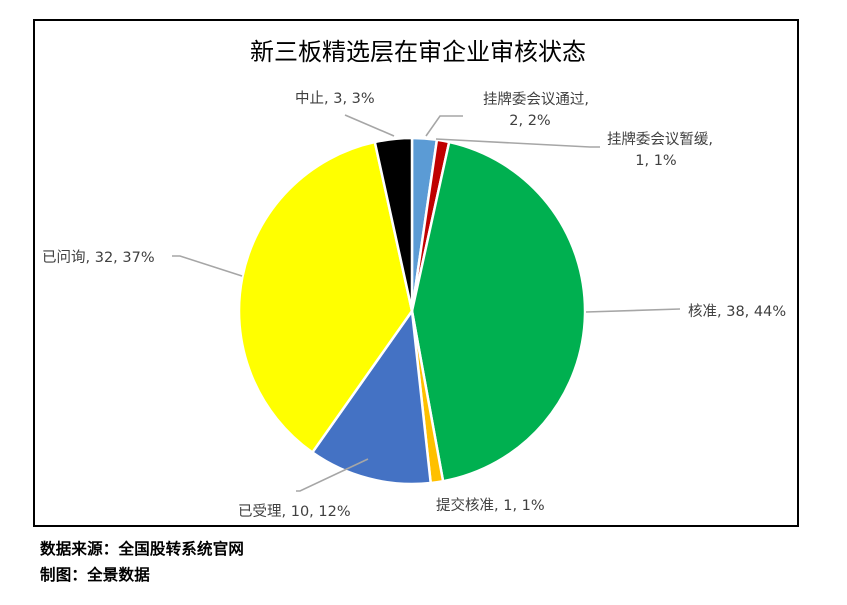 Image resolution: width=847 pixels, height=605 pixels. I want to click on data-label-postponed-meeting: 挂牌委会议暂缓,, so click(660, 139).